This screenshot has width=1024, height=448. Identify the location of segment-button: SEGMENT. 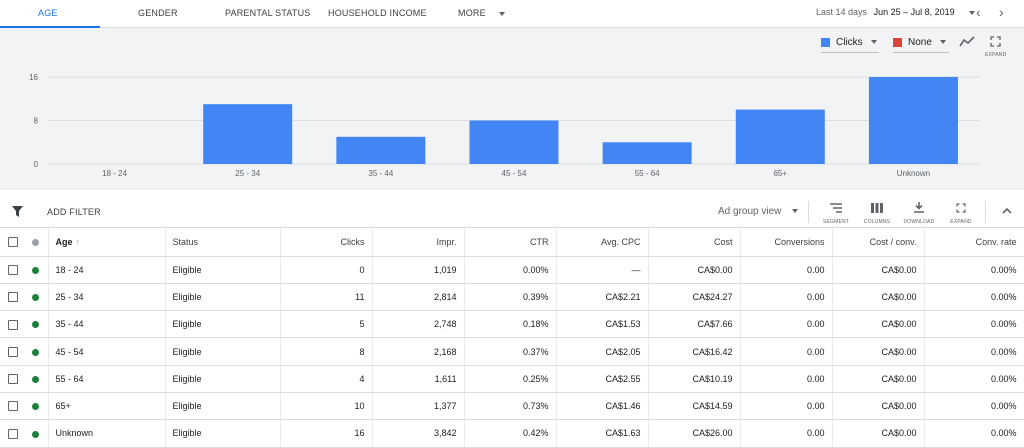
(836, 212).